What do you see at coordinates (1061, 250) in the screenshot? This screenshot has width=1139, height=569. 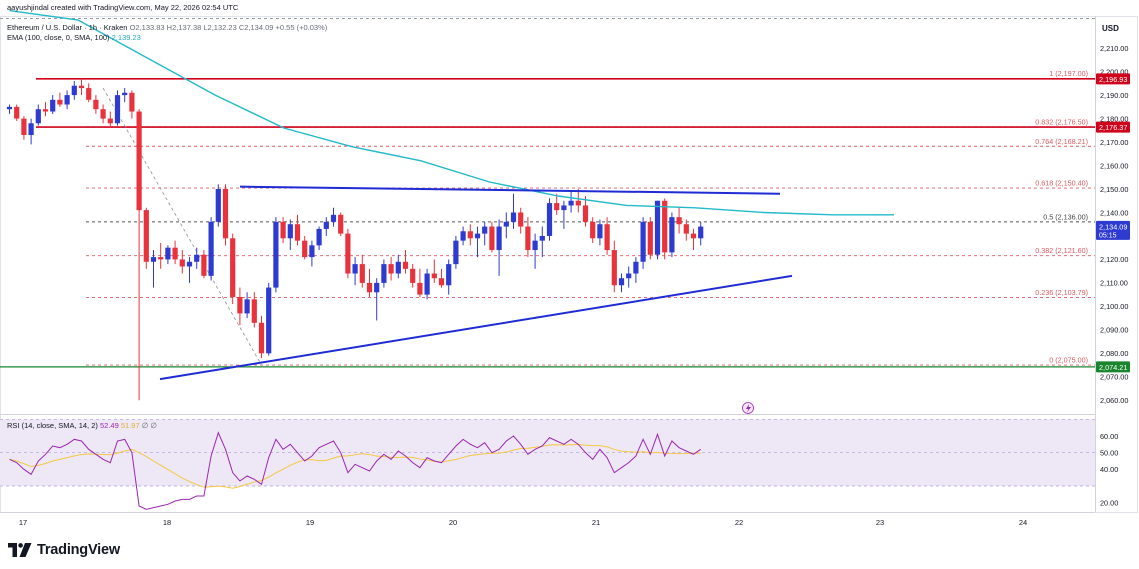 I see `fib-level-label: 0.382 (2,121.60)` at bounding box center [1061, 250].